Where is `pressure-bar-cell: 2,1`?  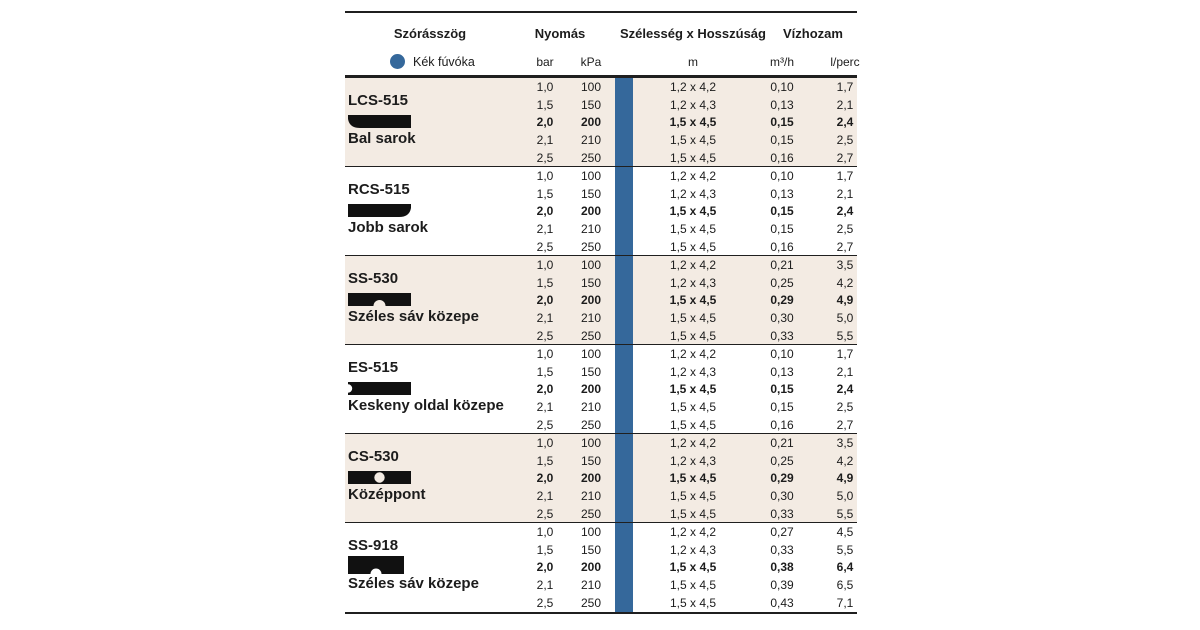 pressure-bar-cell: 2,1 is located at coordinates (545, 496).